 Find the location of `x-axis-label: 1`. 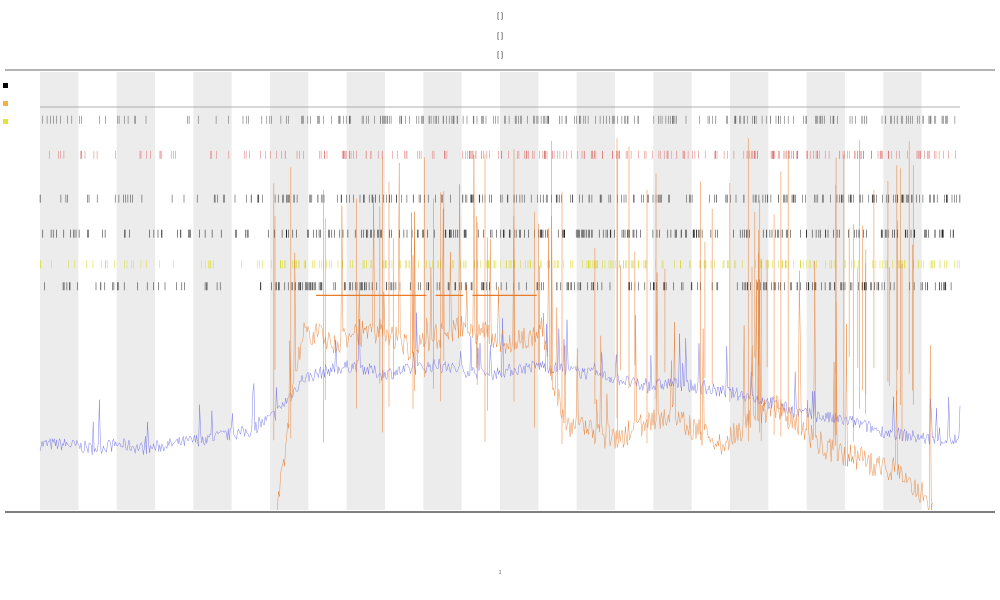

x-axis-label: 1 is located at coordinates (500, 573).